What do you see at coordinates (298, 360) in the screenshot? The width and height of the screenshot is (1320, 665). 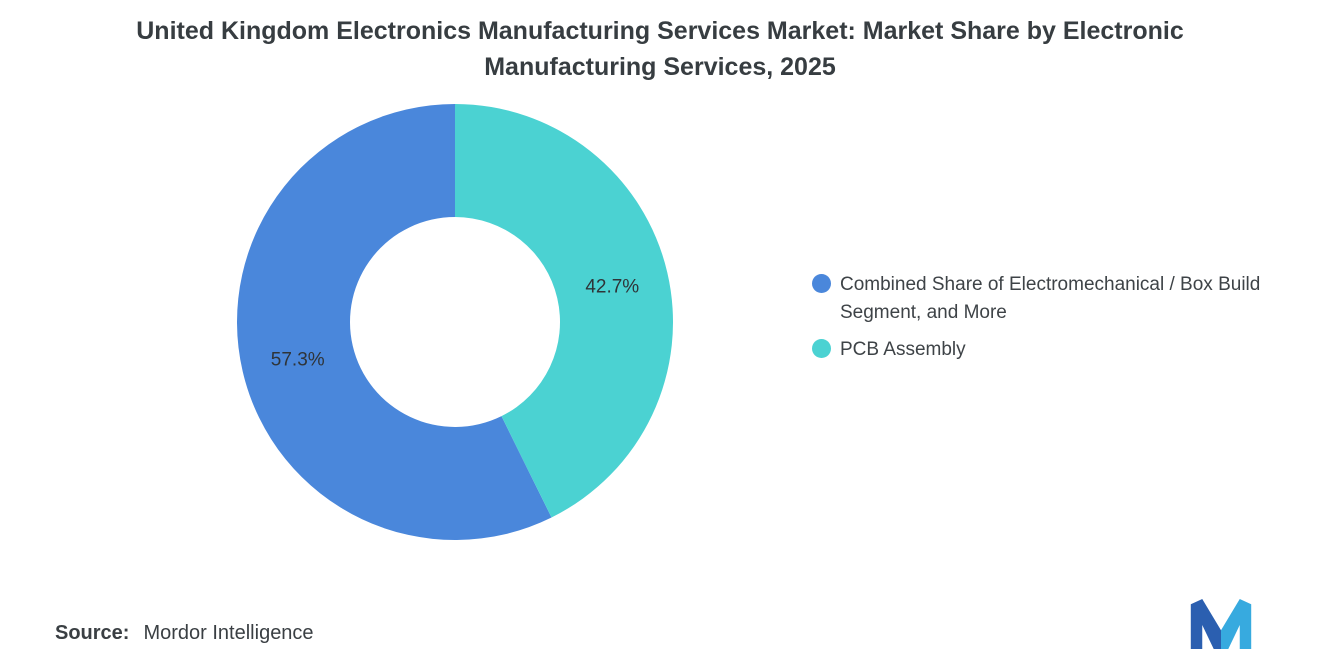 I see `slice-data-label: 57.3%` at bounding box center [298, 360].